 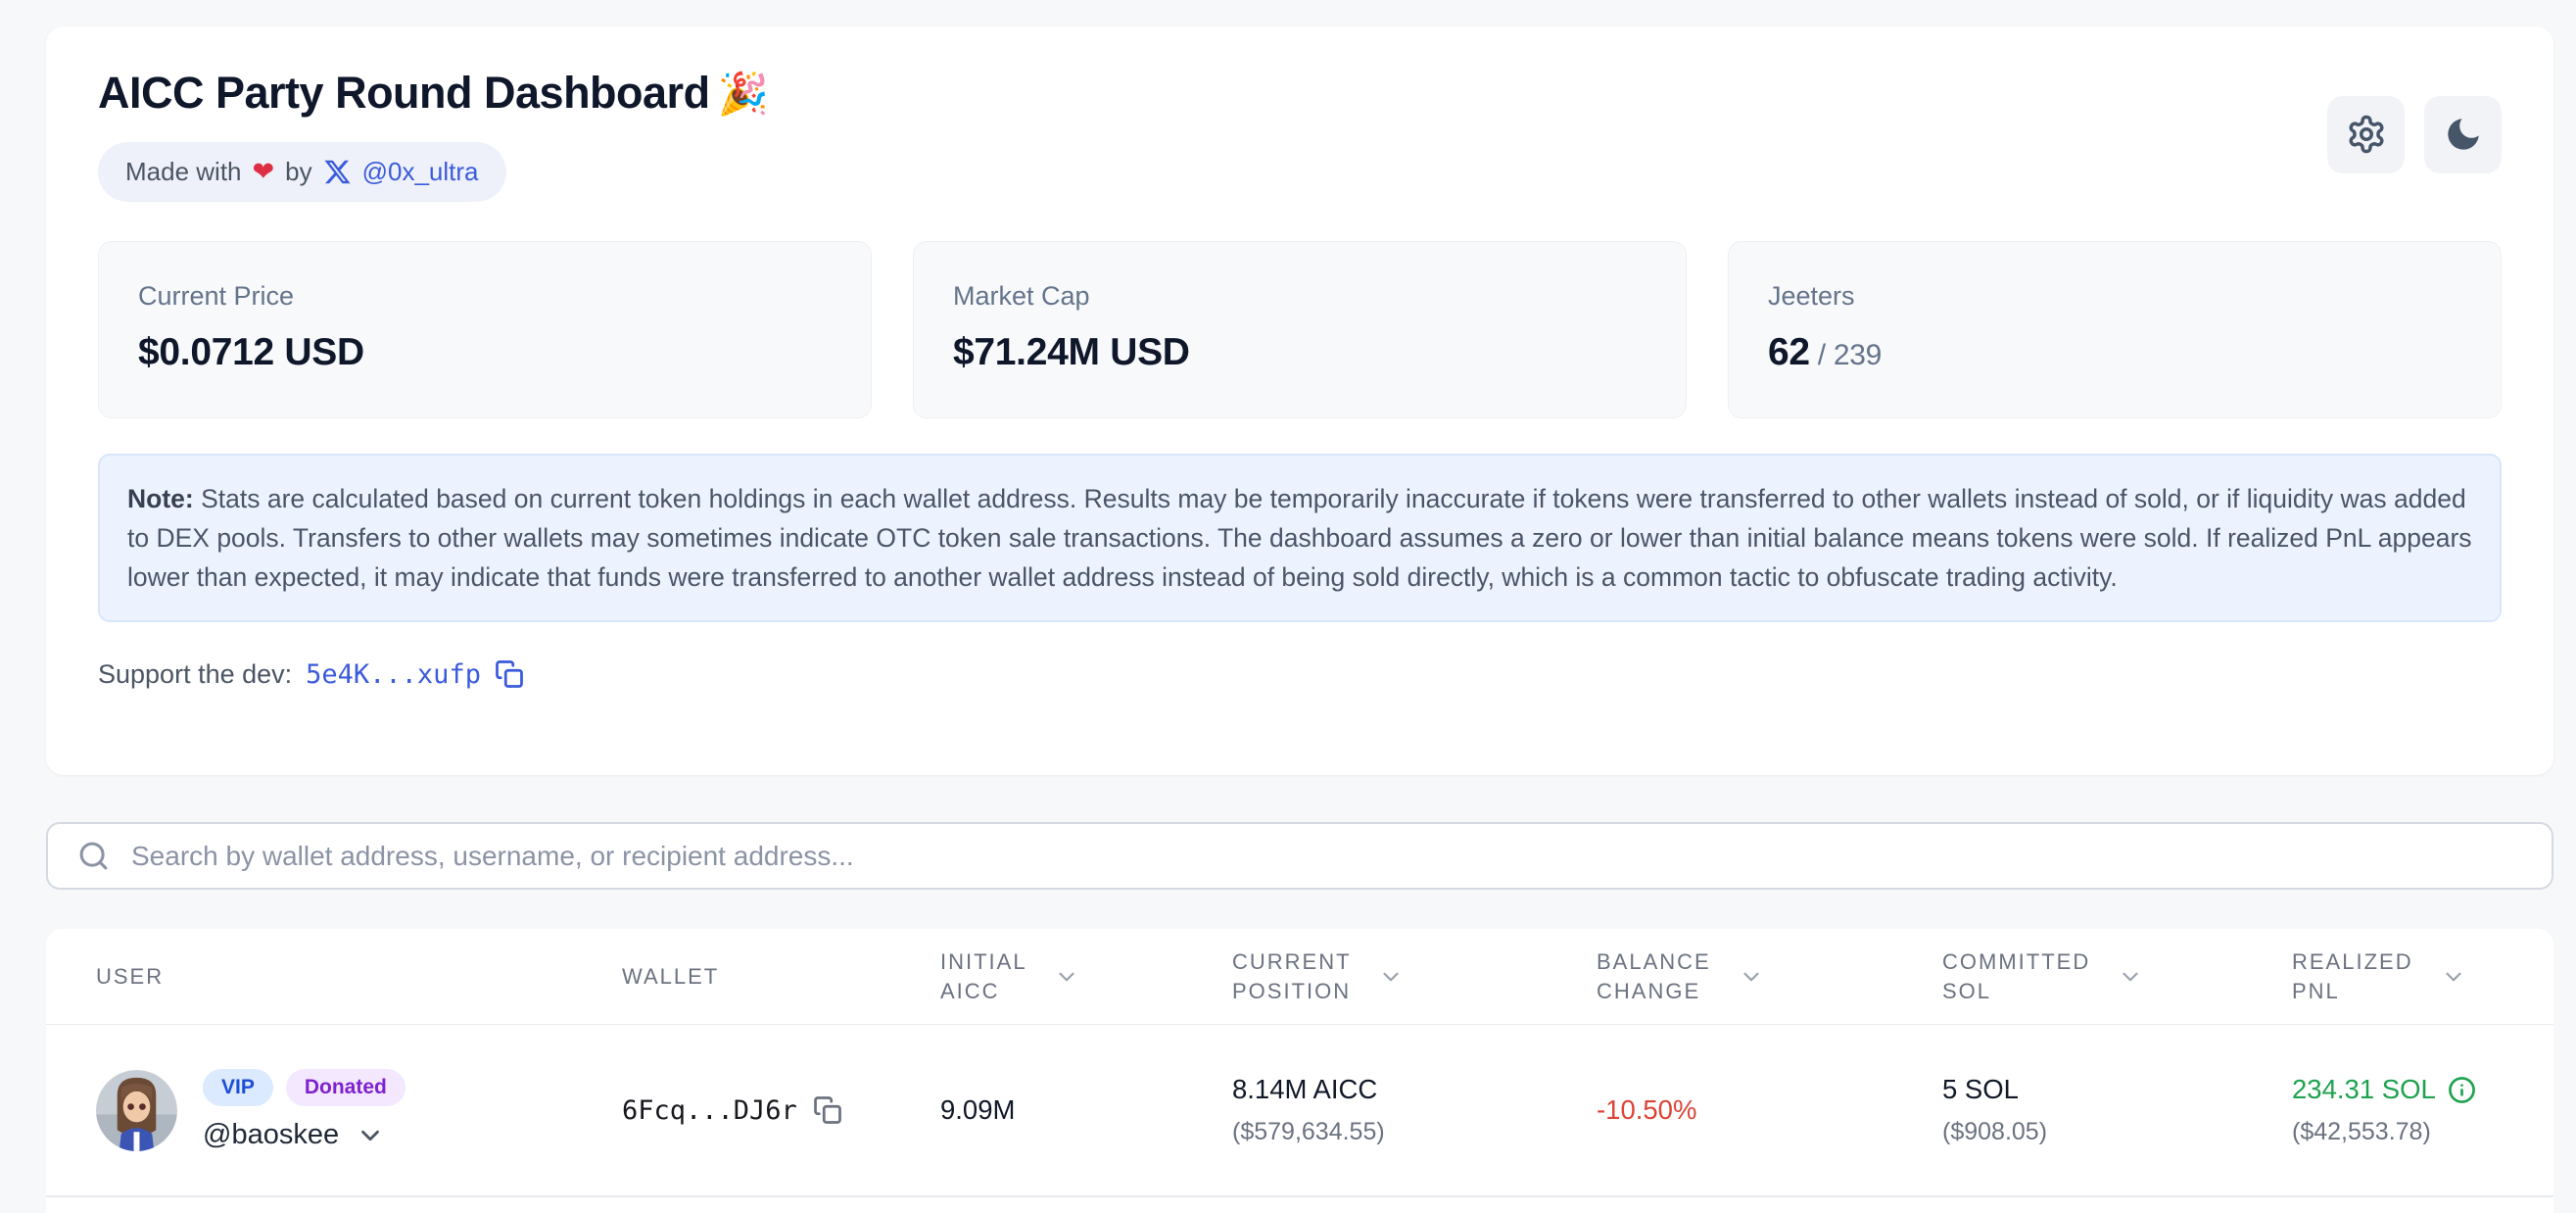 What do you see at coordinates (216, 295) in the screenshot?
I see `stat-label: Current Price` at bounding box center [216, 295].